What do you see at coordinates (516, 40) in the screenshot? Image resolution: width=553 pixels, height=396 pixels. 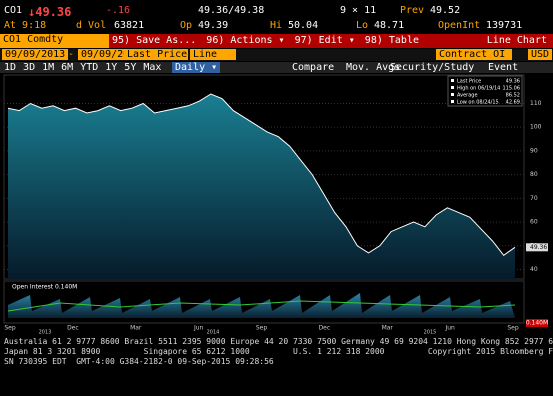 I see `view: Line Chart` at bounding box center [516, 40].